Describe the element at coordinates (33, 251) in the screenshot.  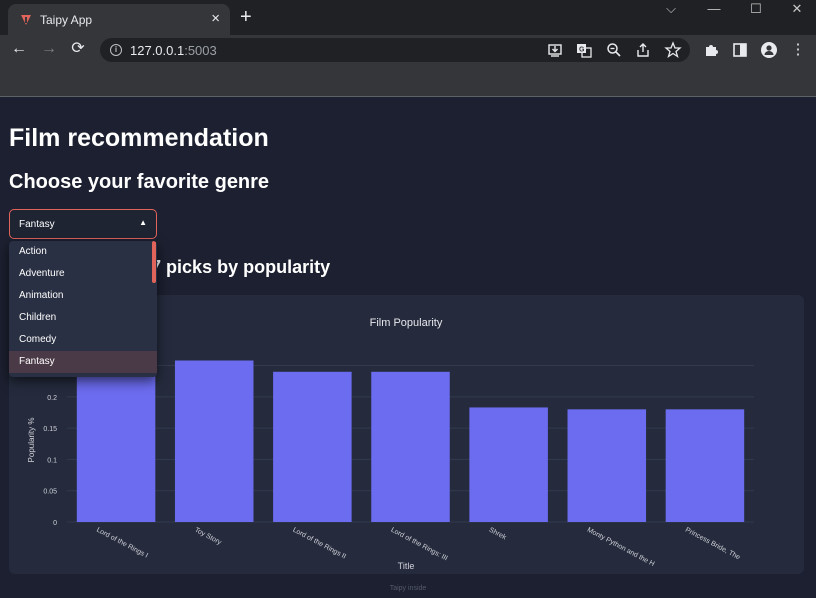
I see `dropdown-option: Action` at that location.